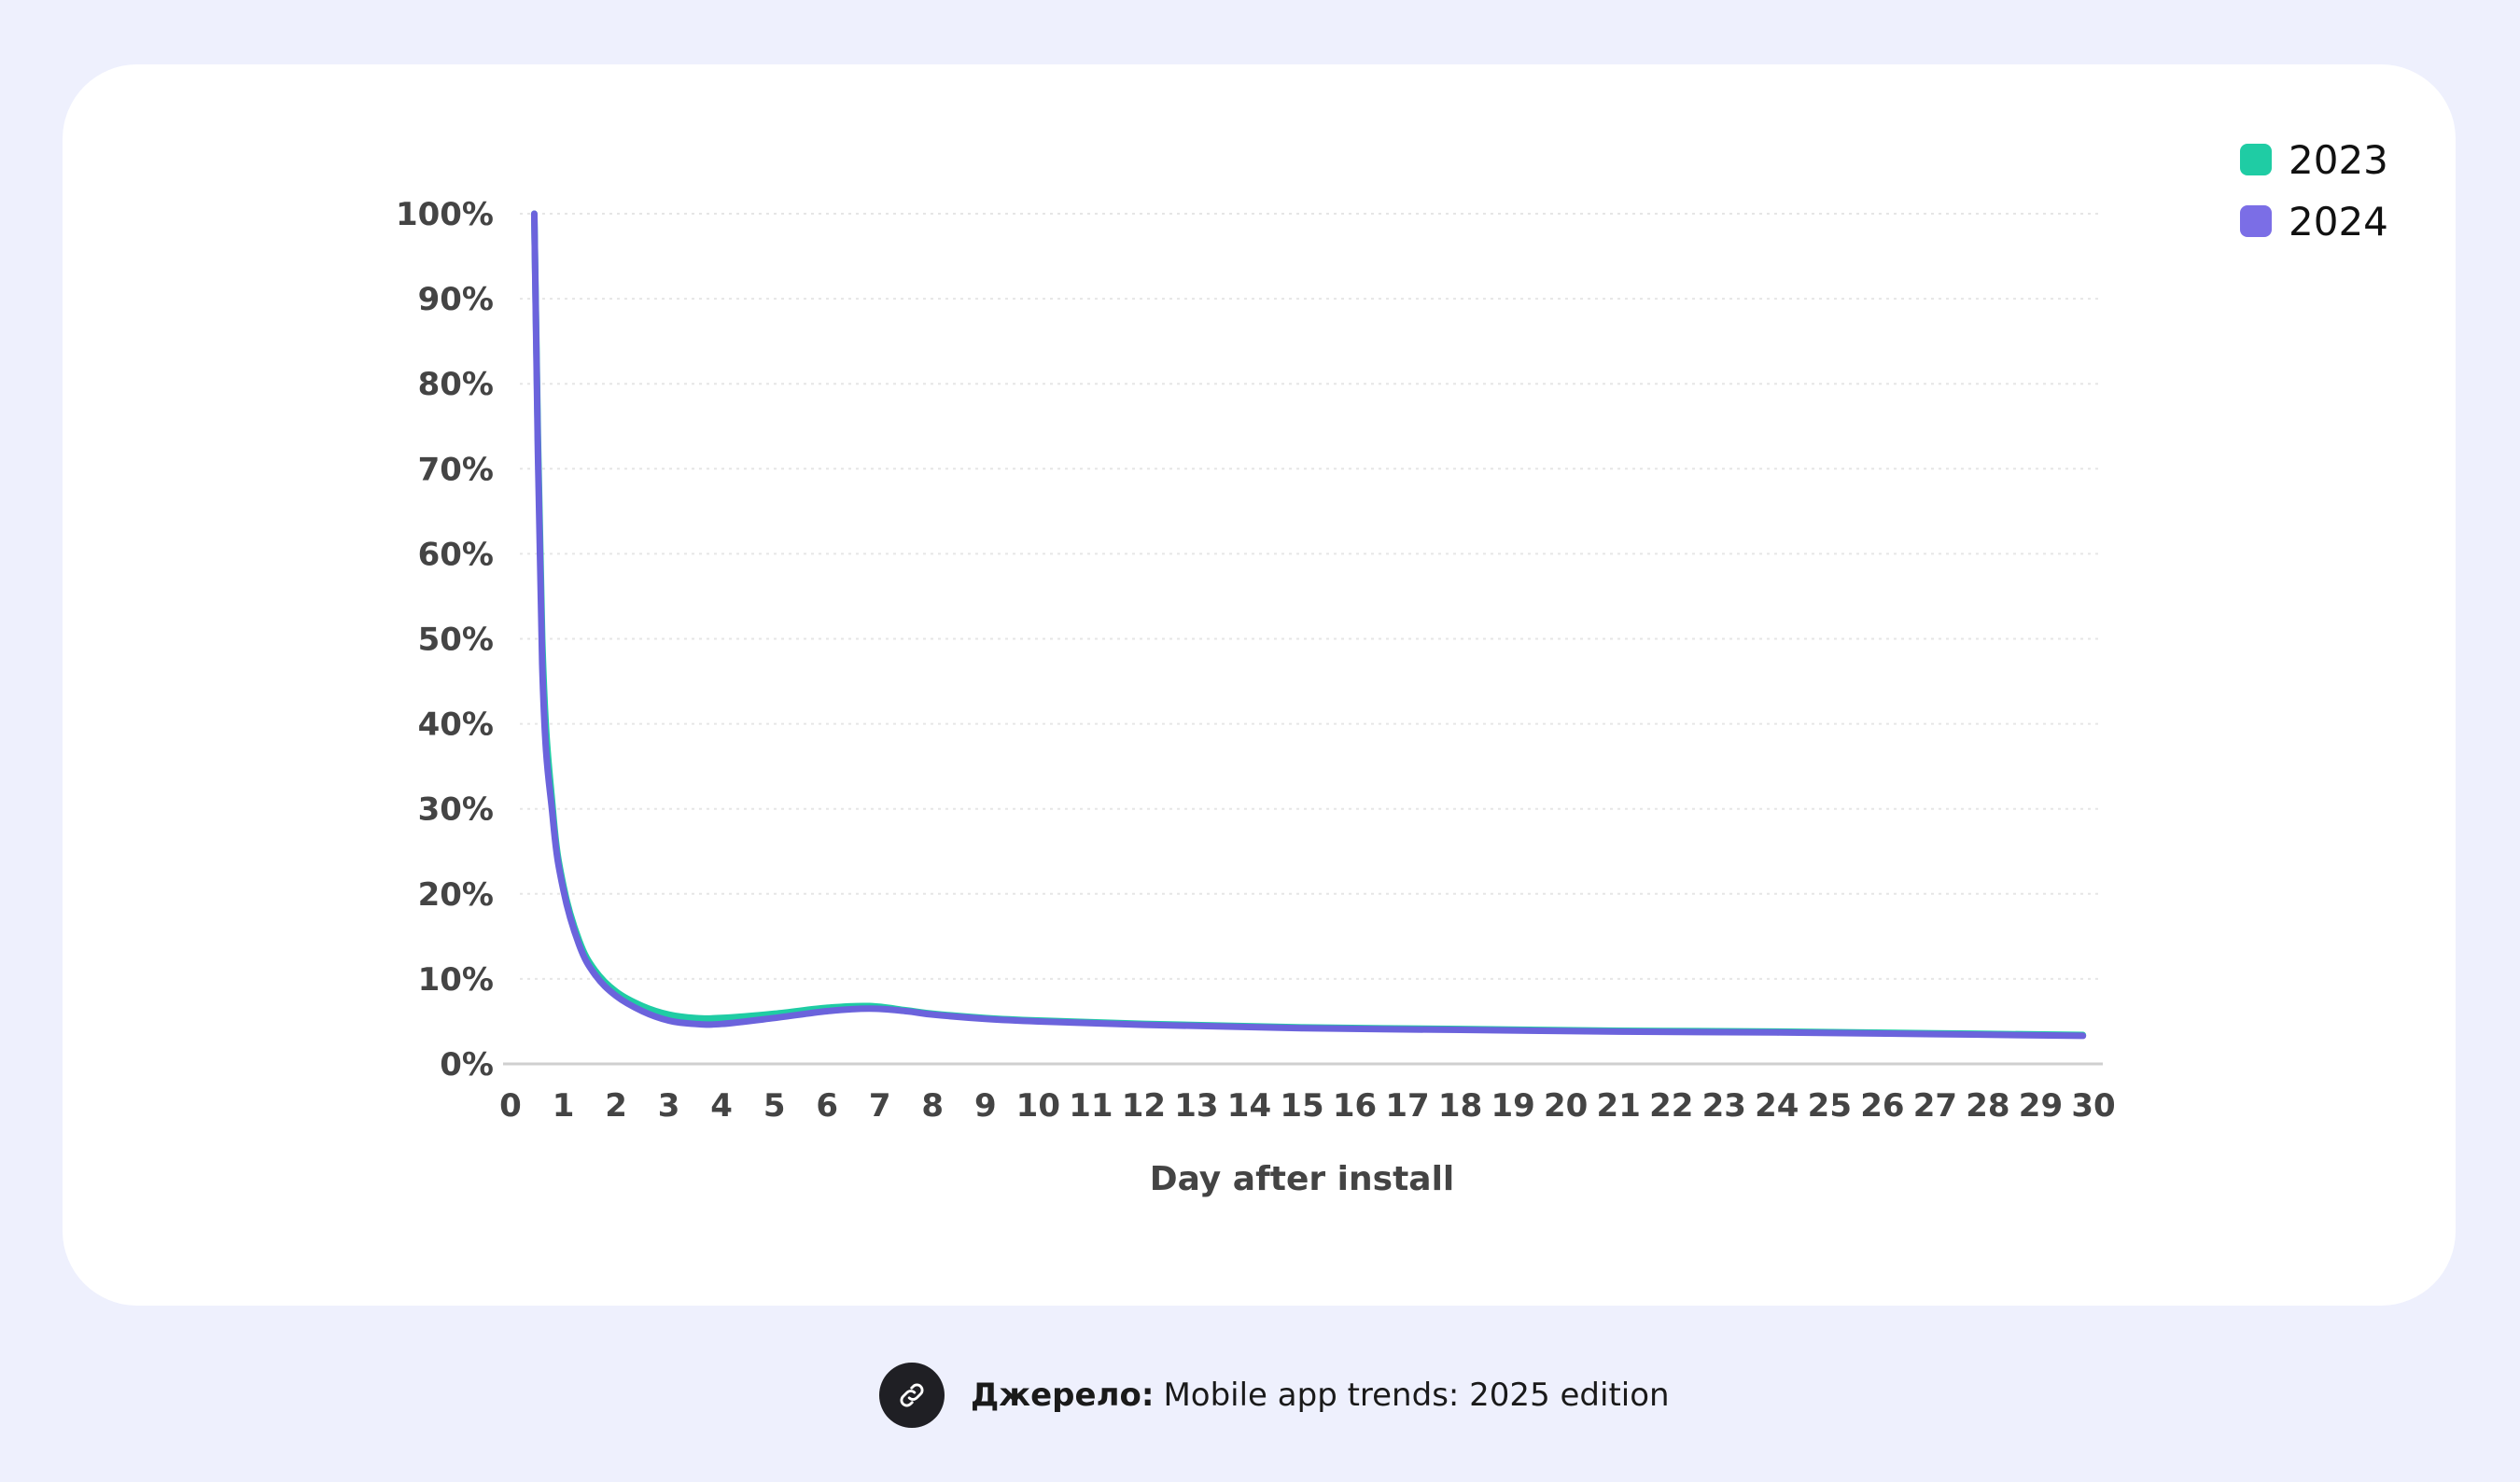 This screenshot has height=1482, width=2520. I want to click on legend-item-2024: 2024, so click(2314, 221).